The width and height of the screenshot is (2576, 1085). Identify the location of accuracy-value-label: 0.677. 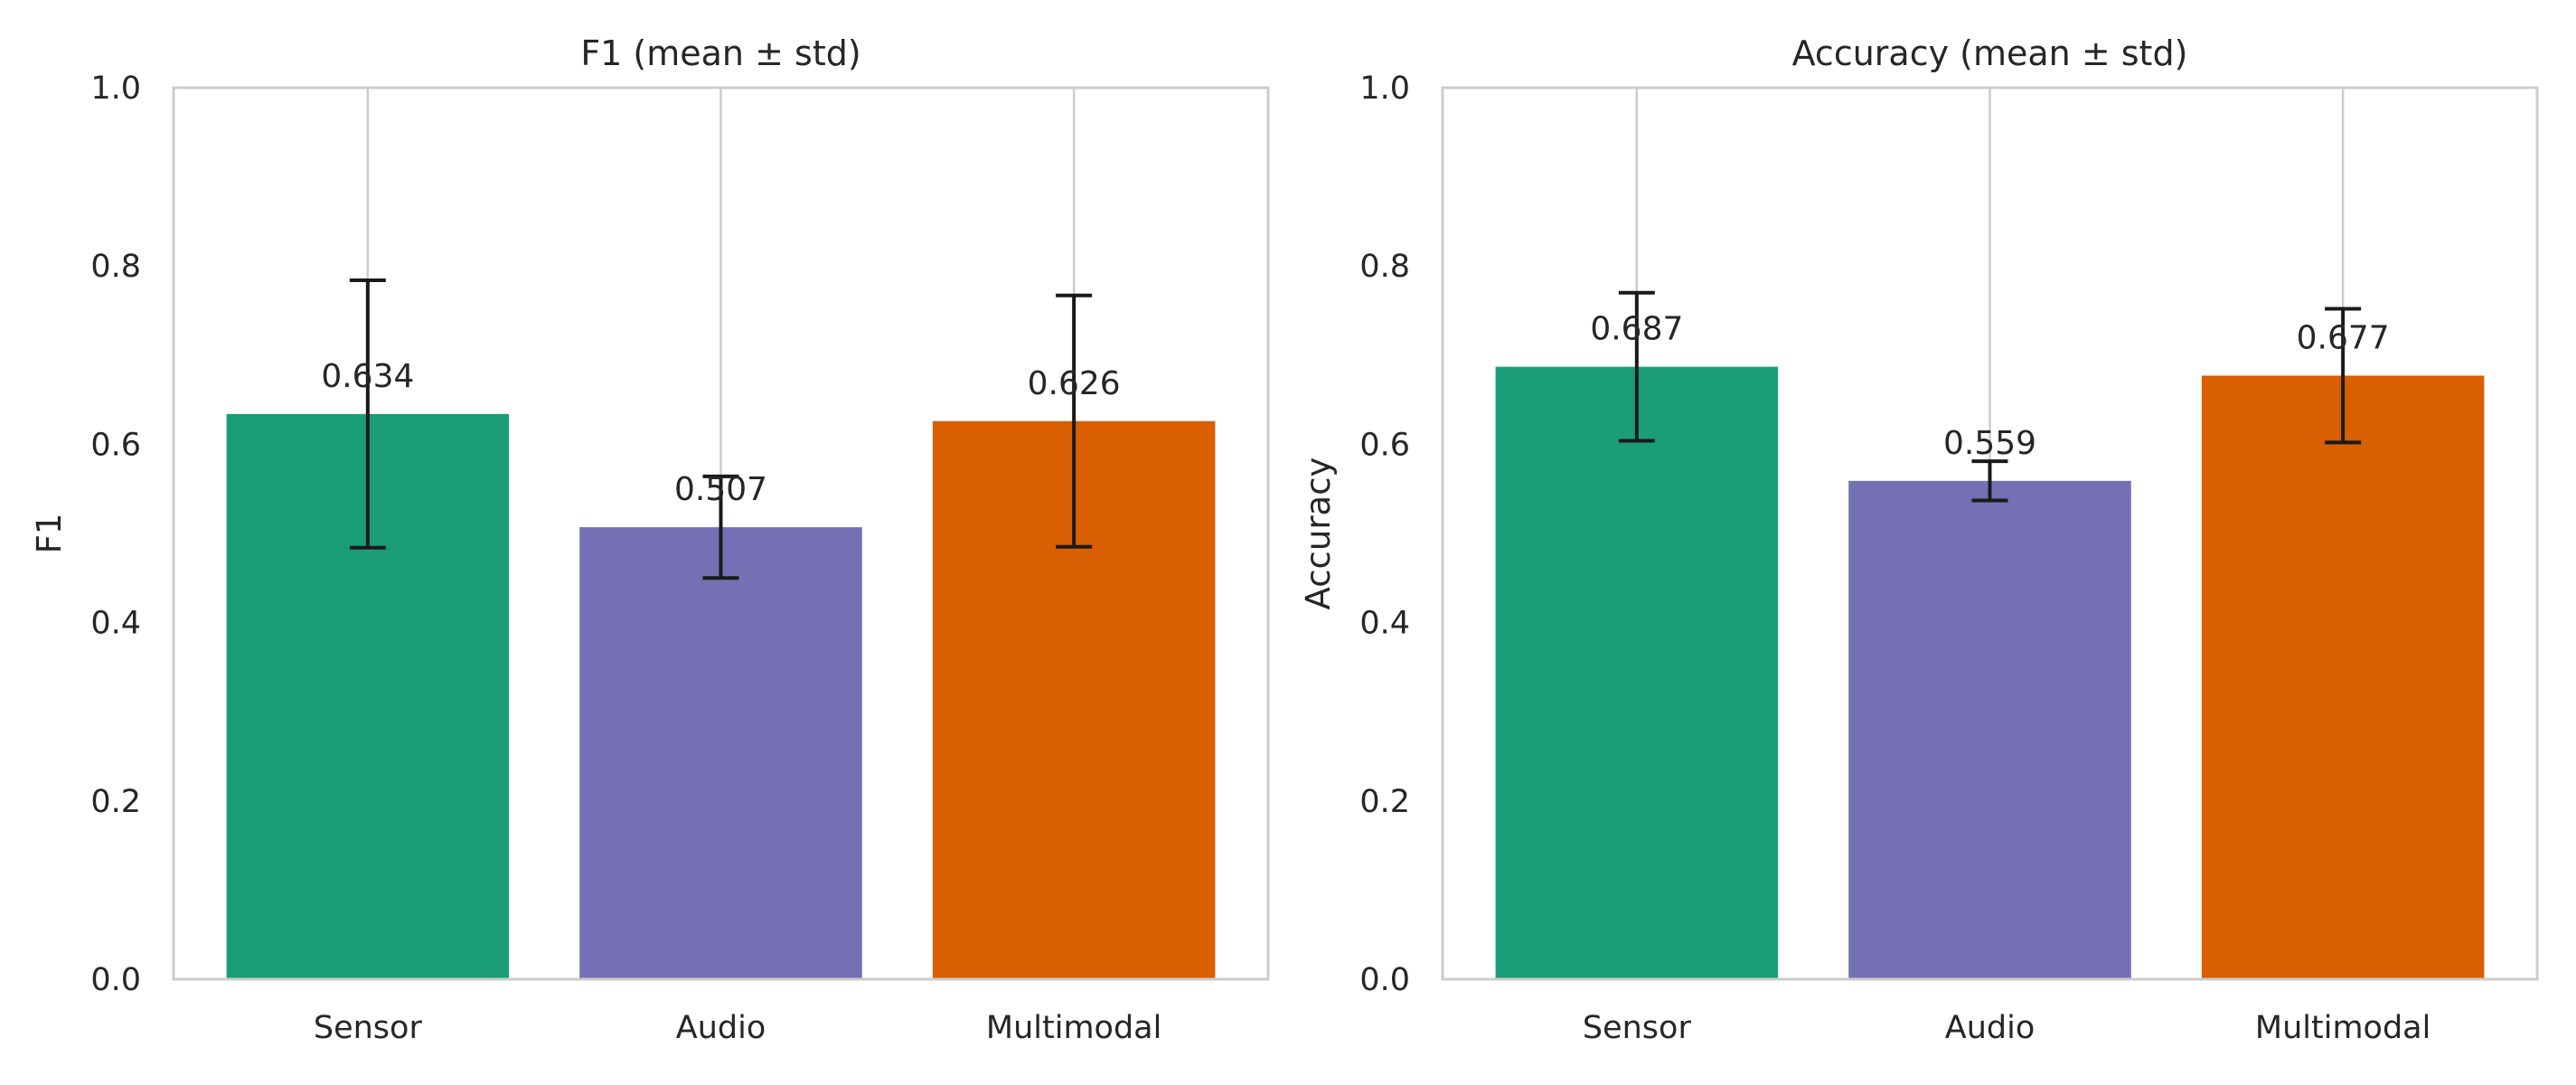
(2343, 337).